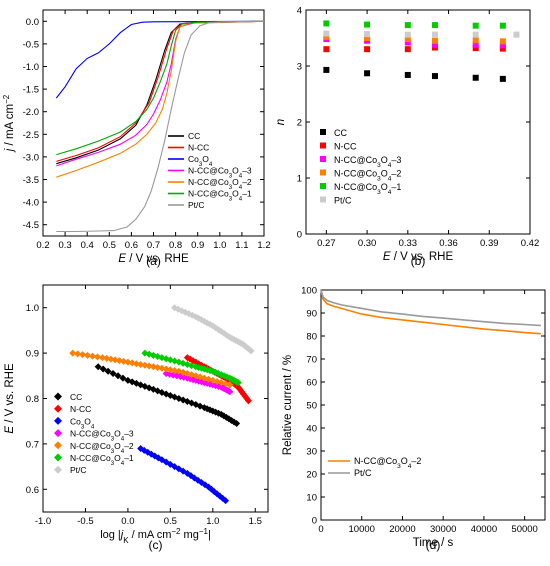 The height and width of the screenshot is (566, 550). Describe the element at coordinates (32, 354) in the screenshot. I see `y-tick-label: 0.9` at that location.